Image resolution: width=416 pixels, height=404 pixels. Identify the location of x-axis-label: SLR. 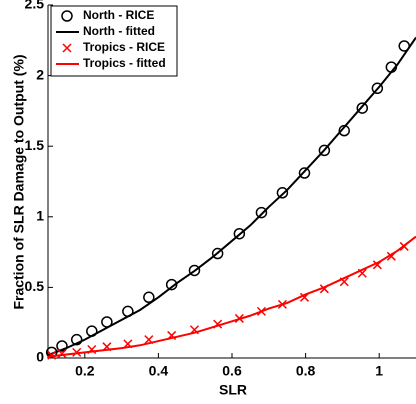
(233, 390).